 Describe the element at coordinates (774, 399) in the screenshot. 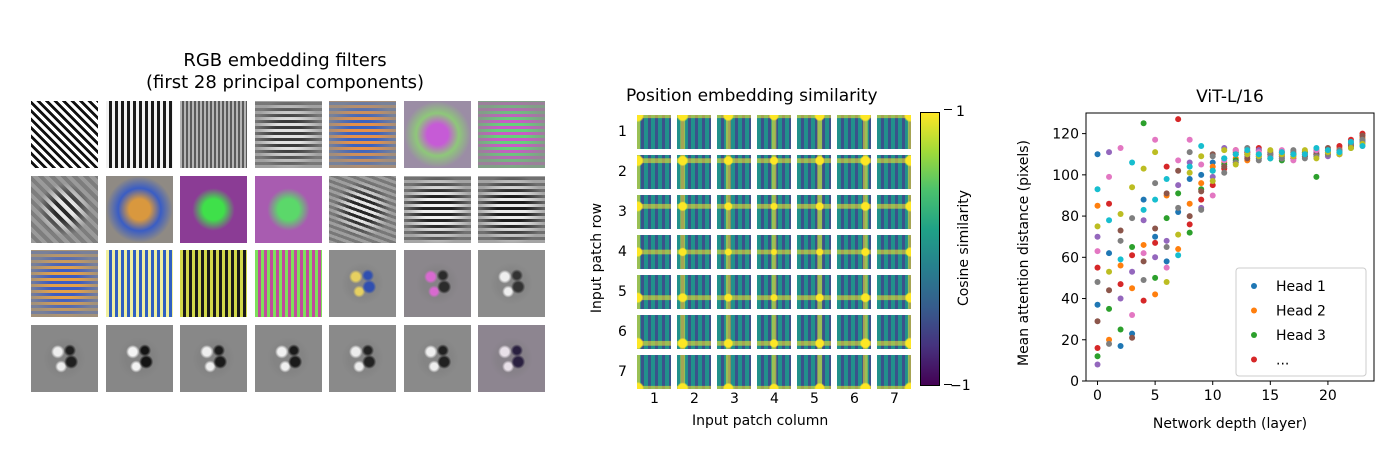

I see `column-label-4: 4` at that location.